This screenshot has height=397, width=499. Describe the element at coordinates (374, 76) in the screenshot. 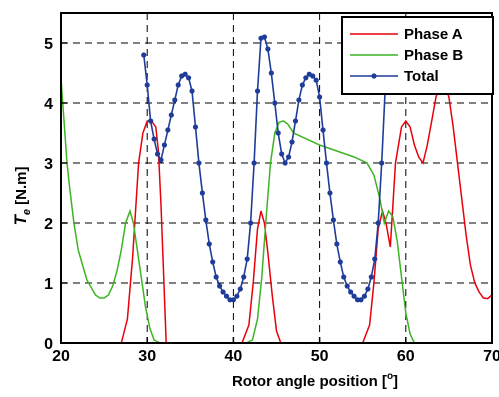

I see `legend-marker-total` at that location.